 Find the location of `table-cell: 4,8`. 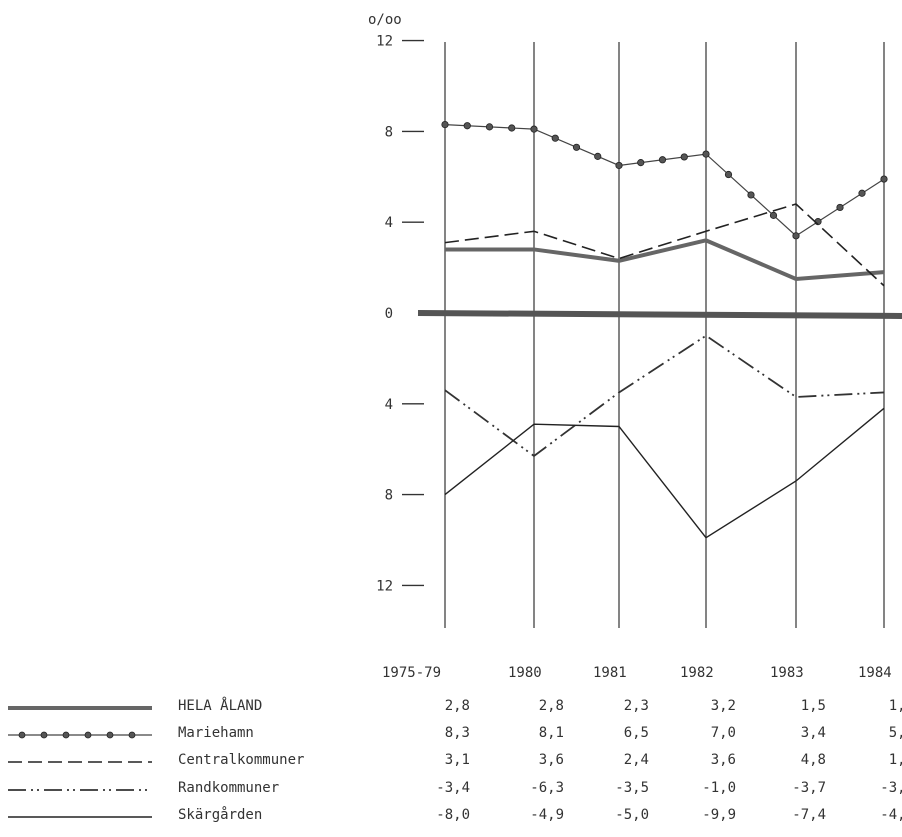

table-cell: 4,8 is located at coordinates (813, 760).